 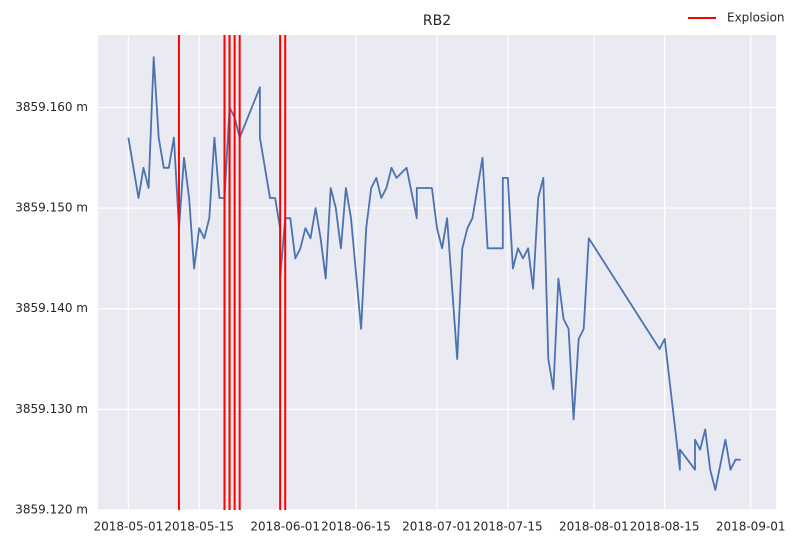 I want to click on x-tick-label: 2018-05-15, so click(x=199, y=527).